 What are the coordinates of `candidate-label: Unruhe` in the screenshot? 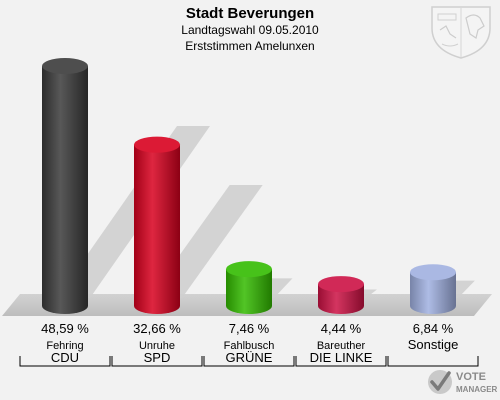 It's located at (157, 346).